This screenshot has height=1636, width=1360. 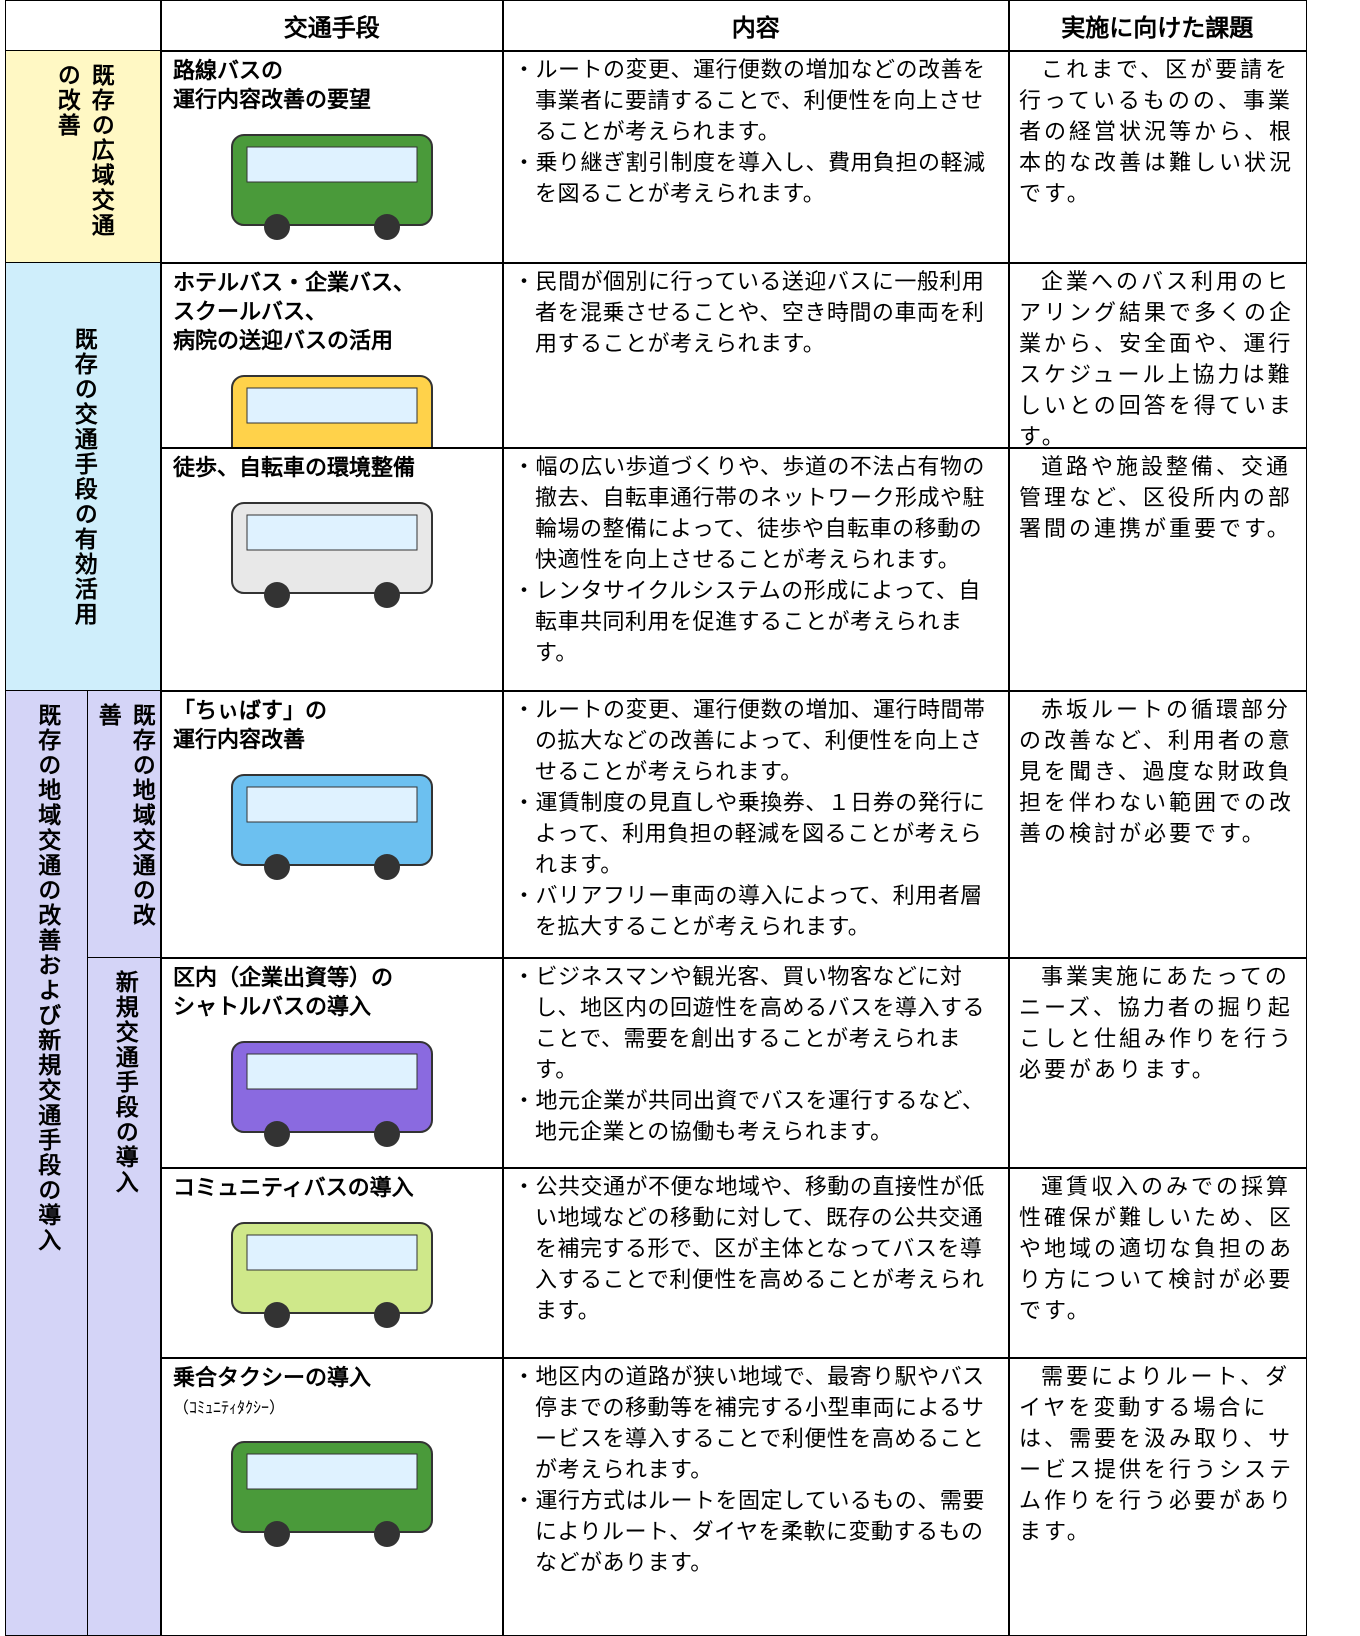 I want to click on issue-cell: 事業実施にあたってのニーズ、協力者の掘り起こしと仕組み作りを行う必要があります。, so click(x=1157, y=1063).